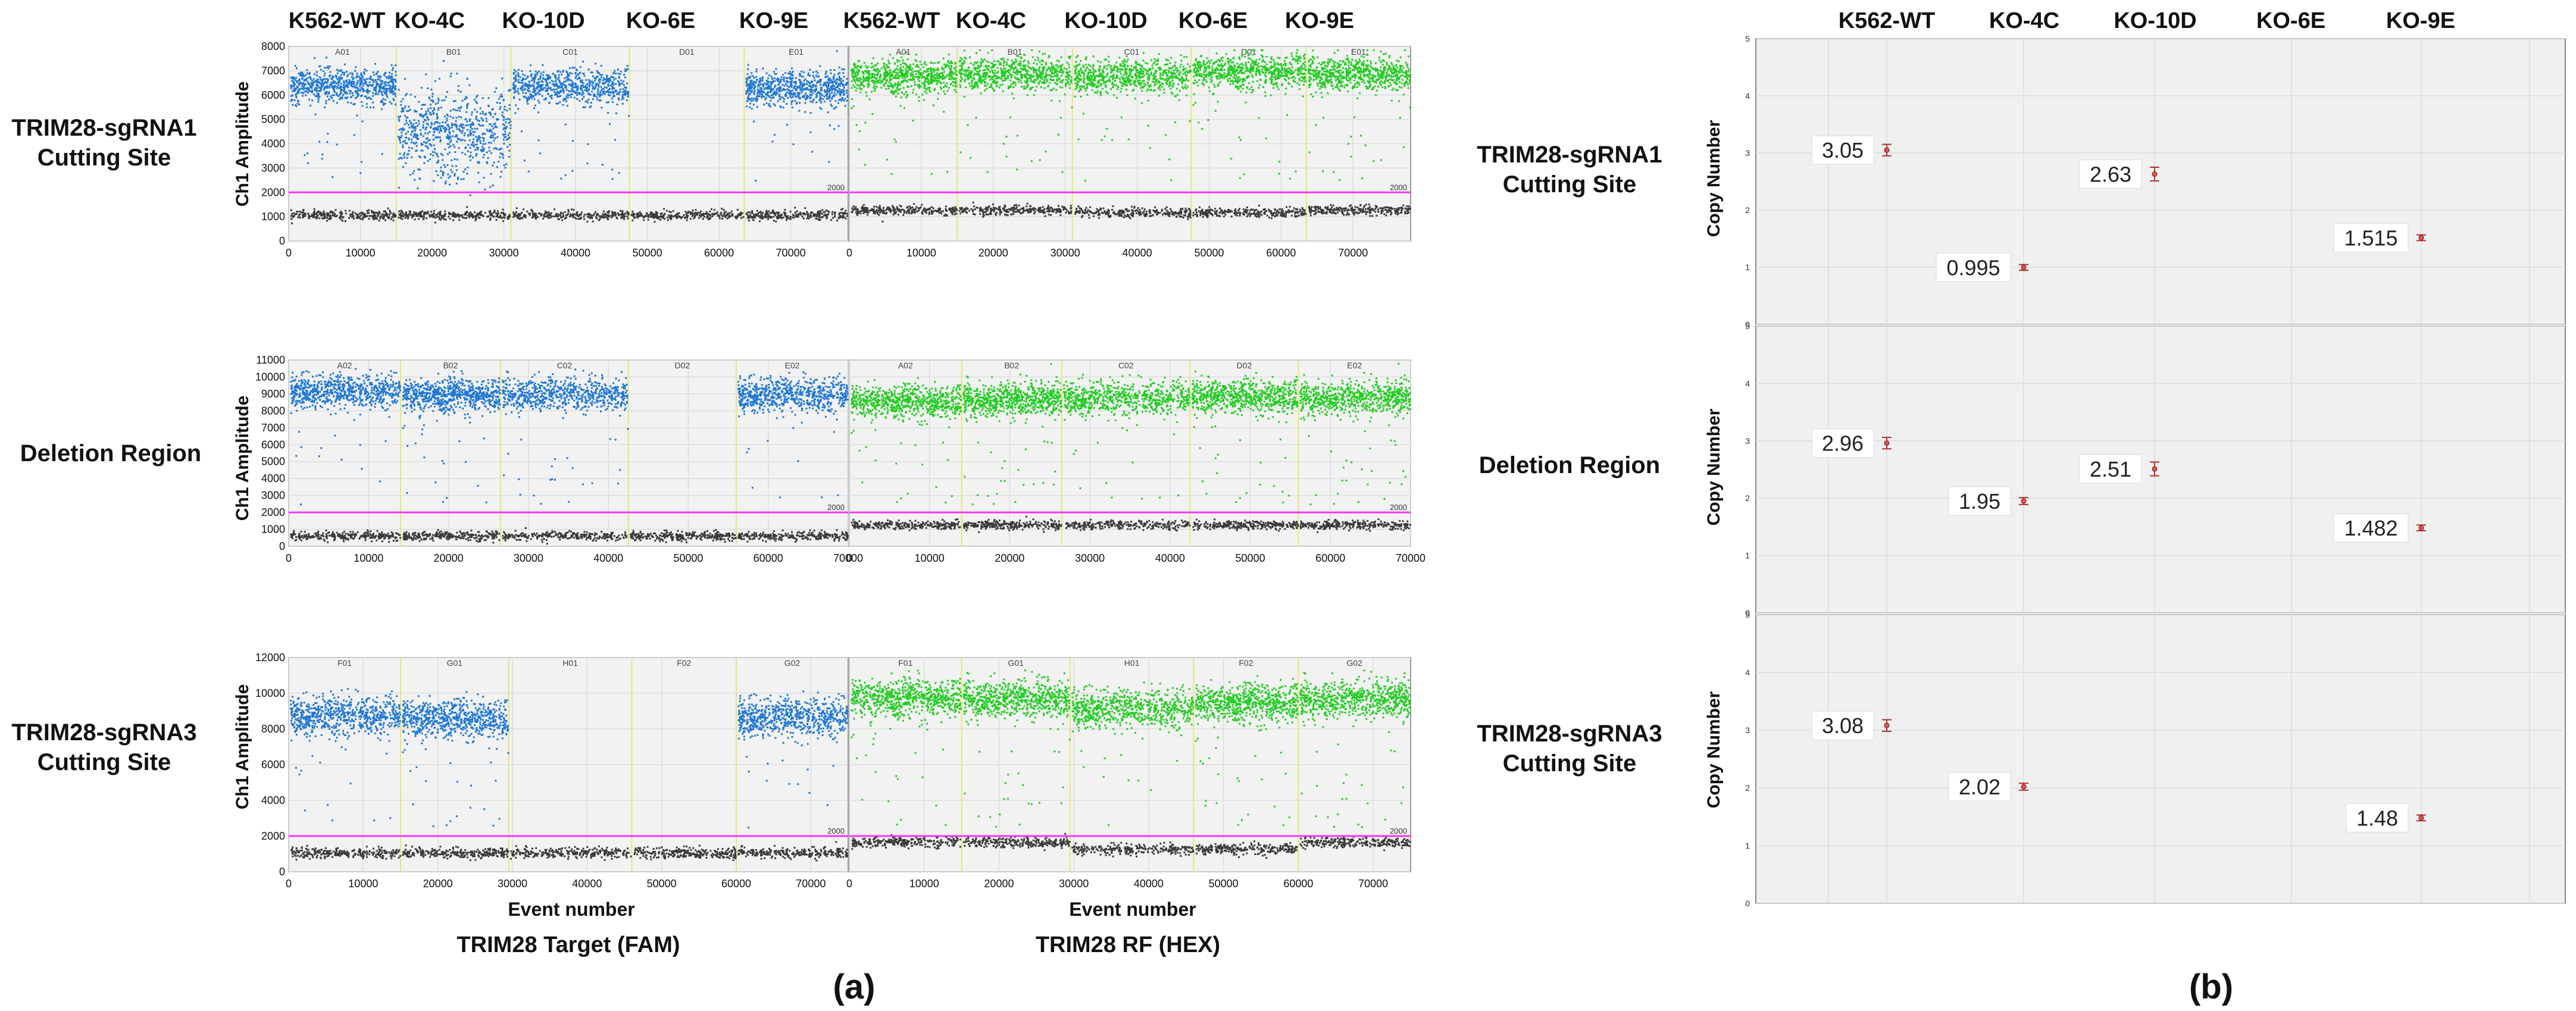 This screenshot has width=2576, height=1011. I want to click on well-label: E02, so click(1354, 366).